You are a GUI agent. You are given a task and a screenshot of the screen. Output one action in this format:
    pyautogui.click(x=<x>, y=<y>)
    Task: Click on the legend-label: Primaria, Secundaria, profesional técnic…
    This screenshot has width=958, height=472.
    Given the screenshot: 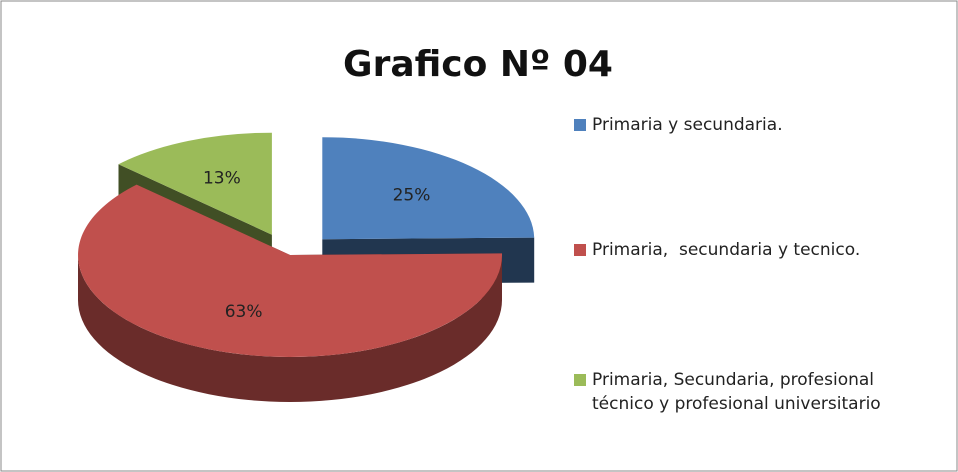 What is the action you would take?
    pyautogui.click(x=736, y=392)
    